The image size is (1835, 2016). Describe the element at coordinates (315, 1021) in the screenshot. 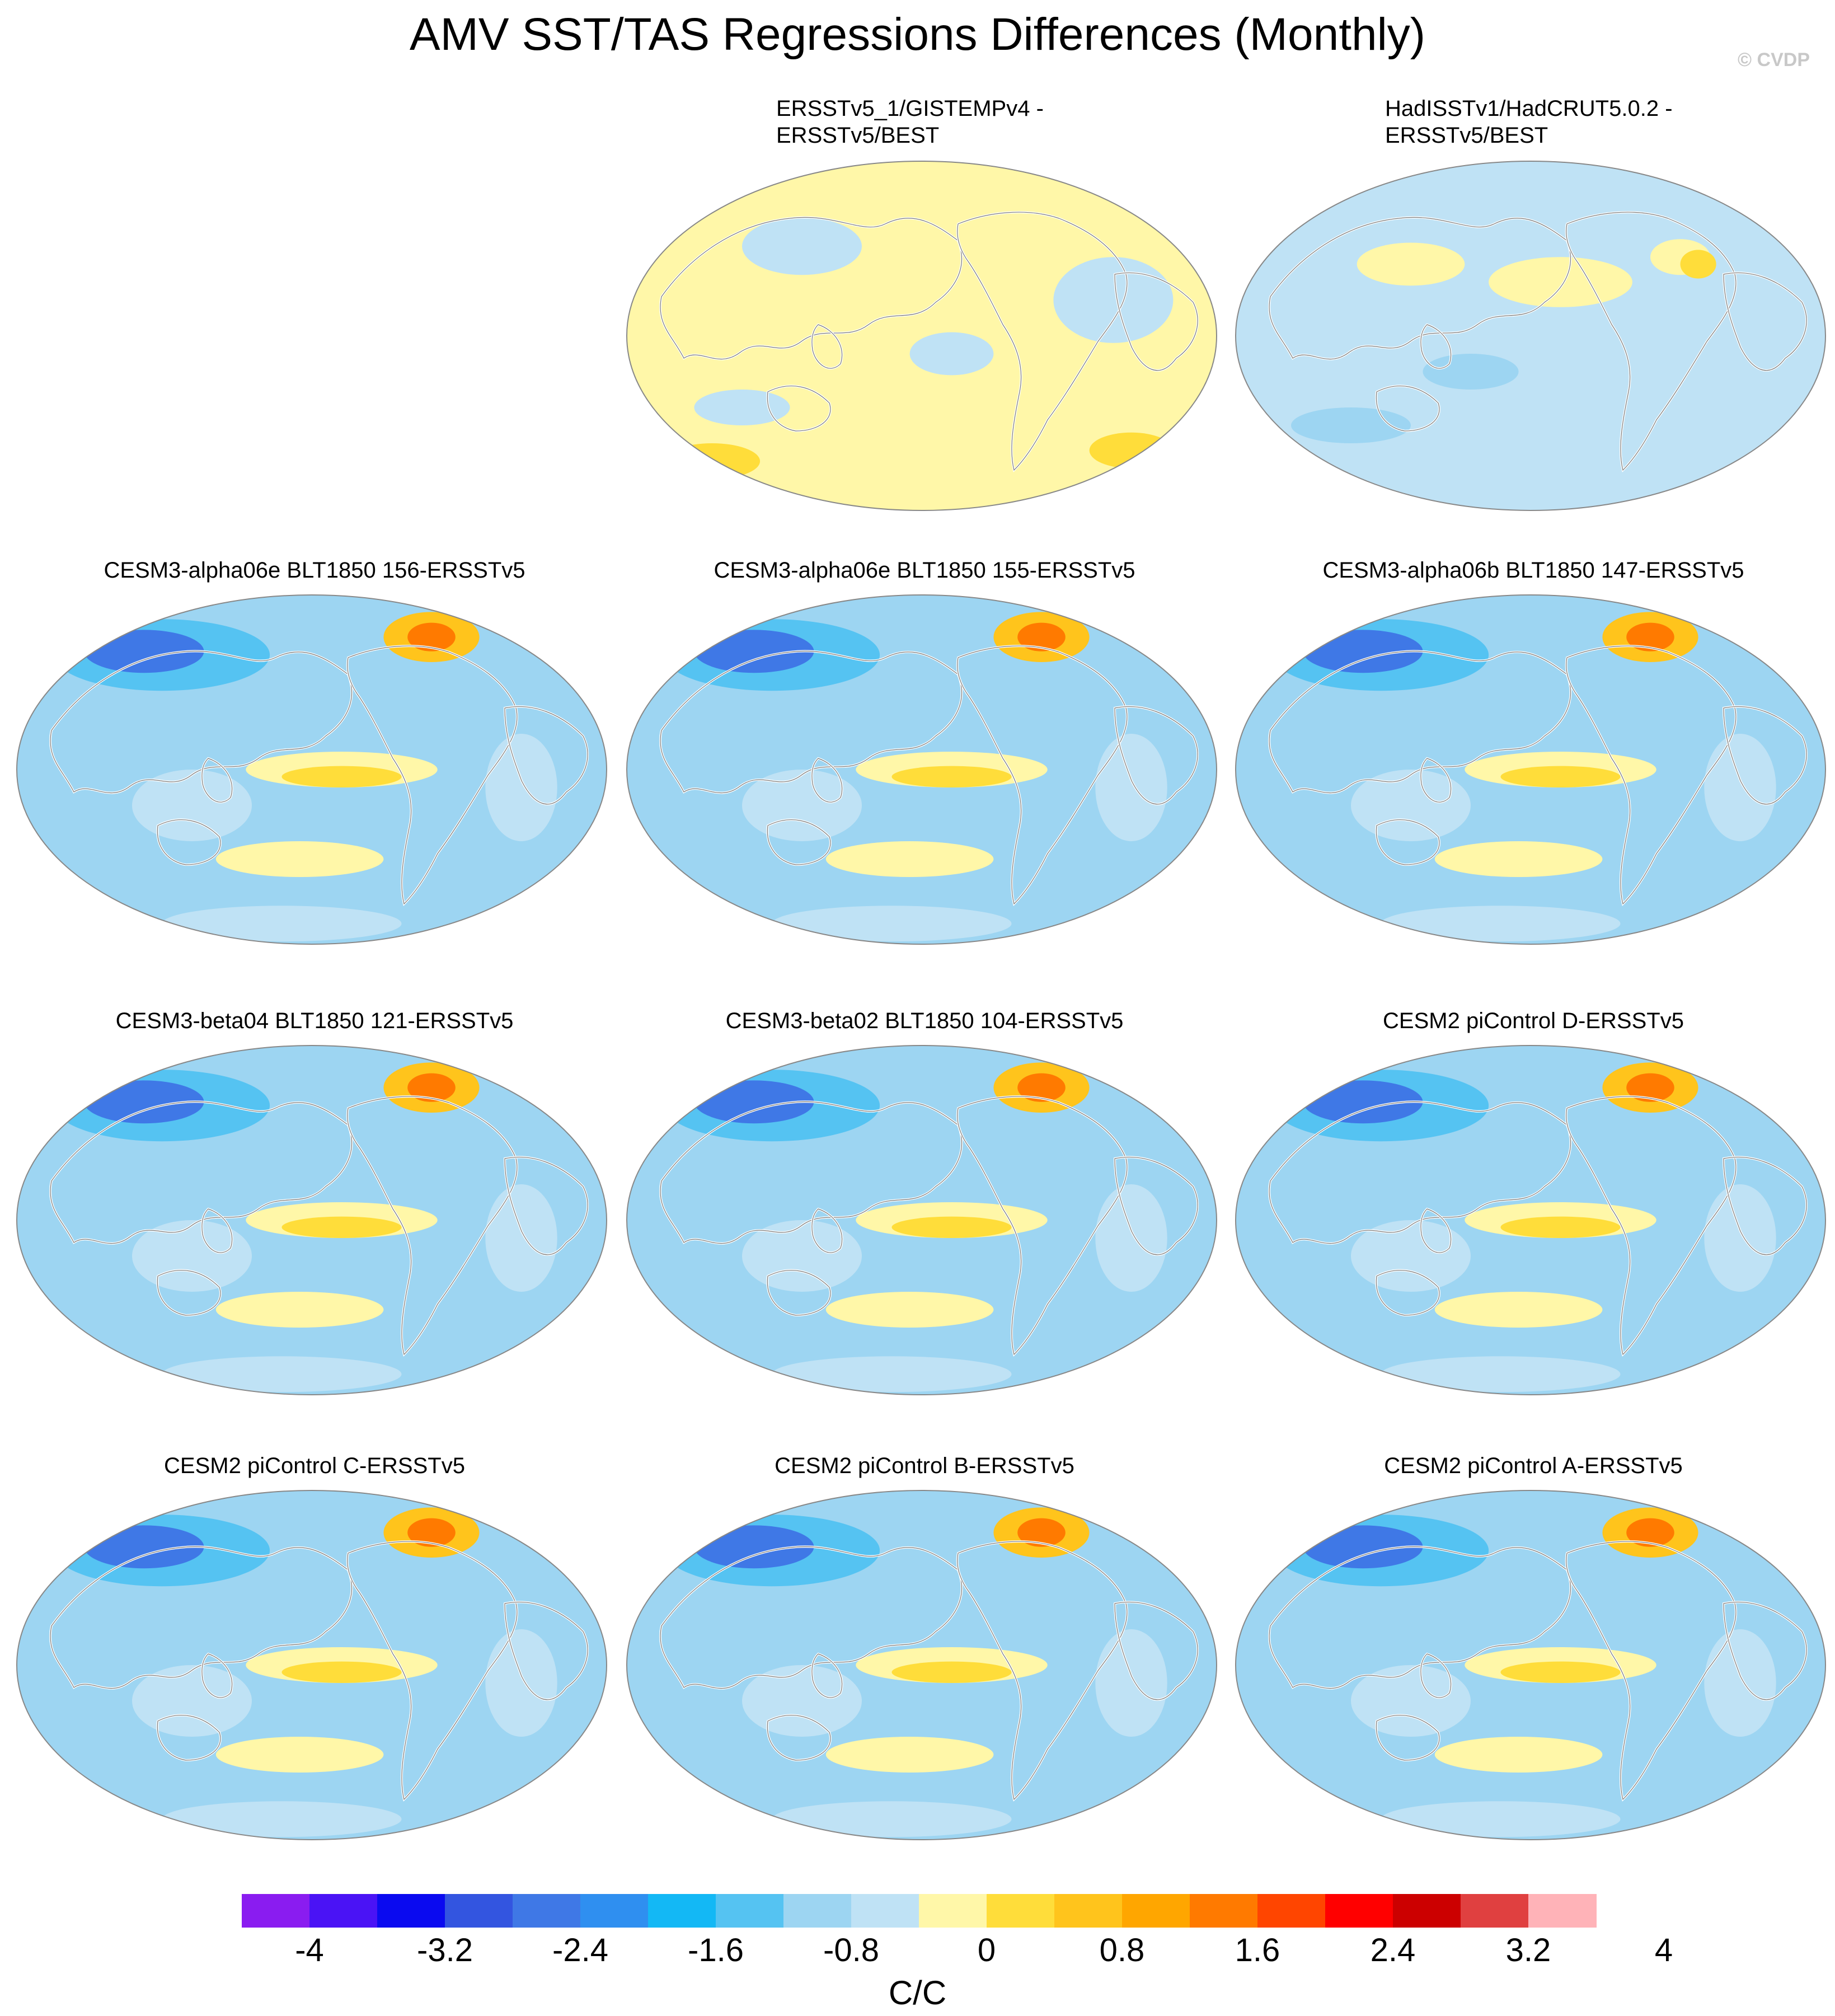

I see `panel-title: CESM3-beta04 BLT1850 121-ERSSTv5` at that location.